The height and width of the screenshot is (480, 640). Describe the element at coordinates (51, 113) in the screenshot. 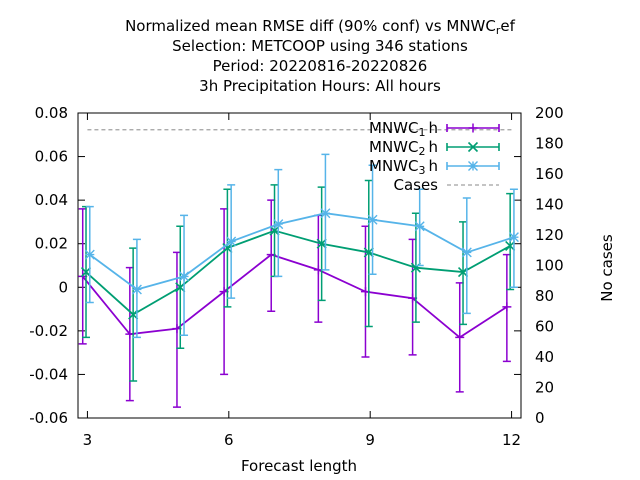

I see `y-tick-label: 0.08` at that location.